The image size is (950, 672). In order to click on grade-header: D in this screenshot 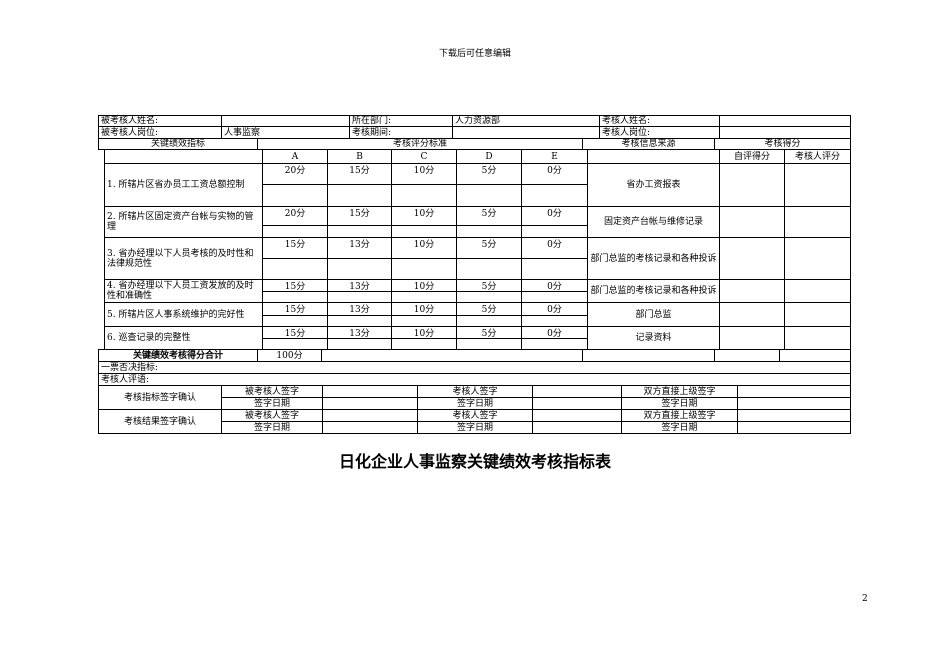, I will do `click(489, 156)`.